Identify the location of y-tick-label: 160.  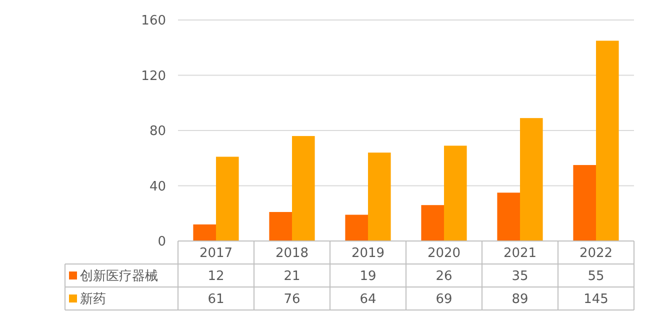
(153, 21).